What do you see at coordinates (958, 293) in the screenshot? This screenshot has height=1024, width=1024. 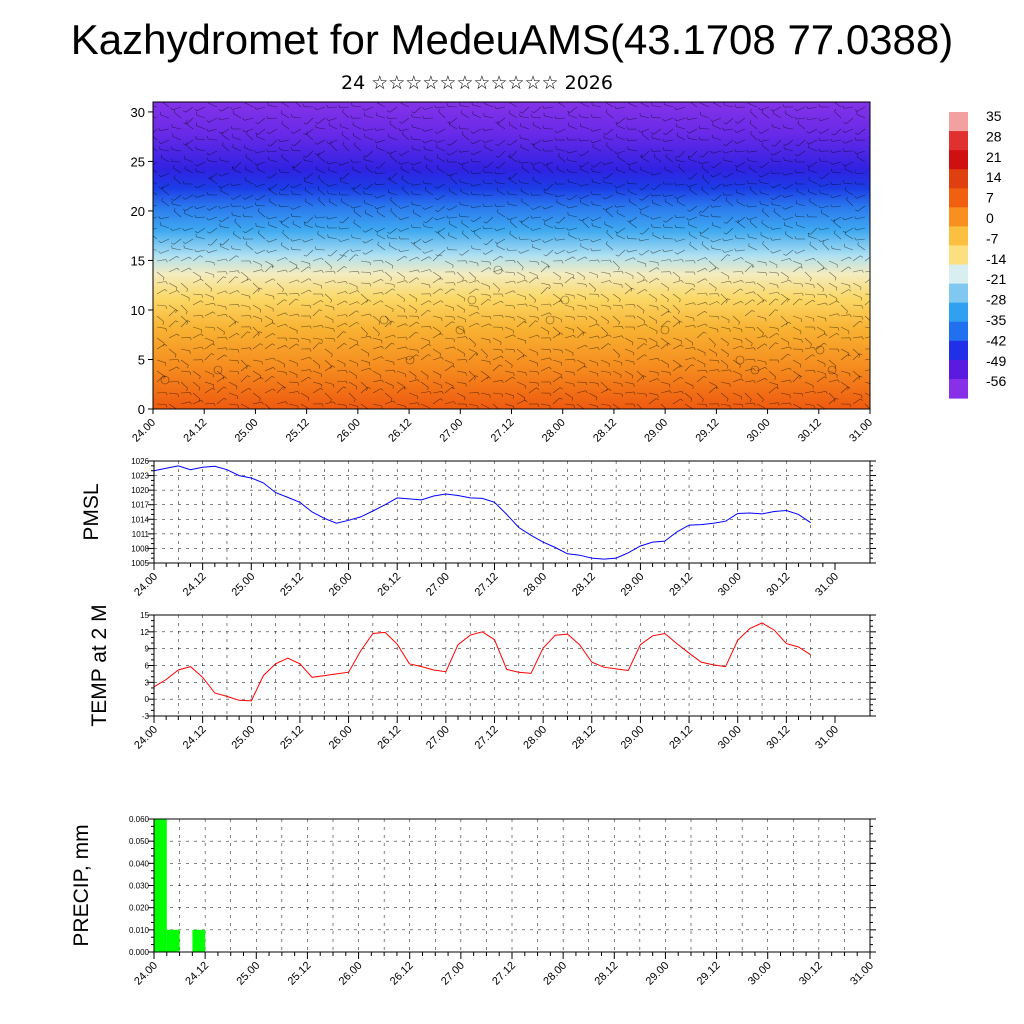 I see `colorbar-swatch` at bounding box center [958, 293].